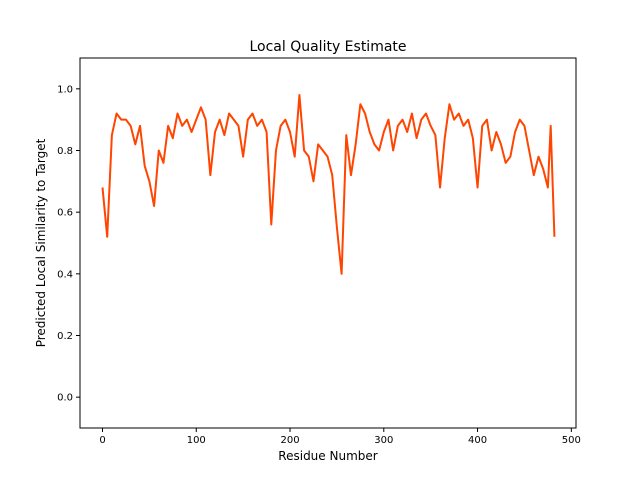 The image size is (640, 484). I want to click on y-tick-label: 1.0, so click(65, 89).